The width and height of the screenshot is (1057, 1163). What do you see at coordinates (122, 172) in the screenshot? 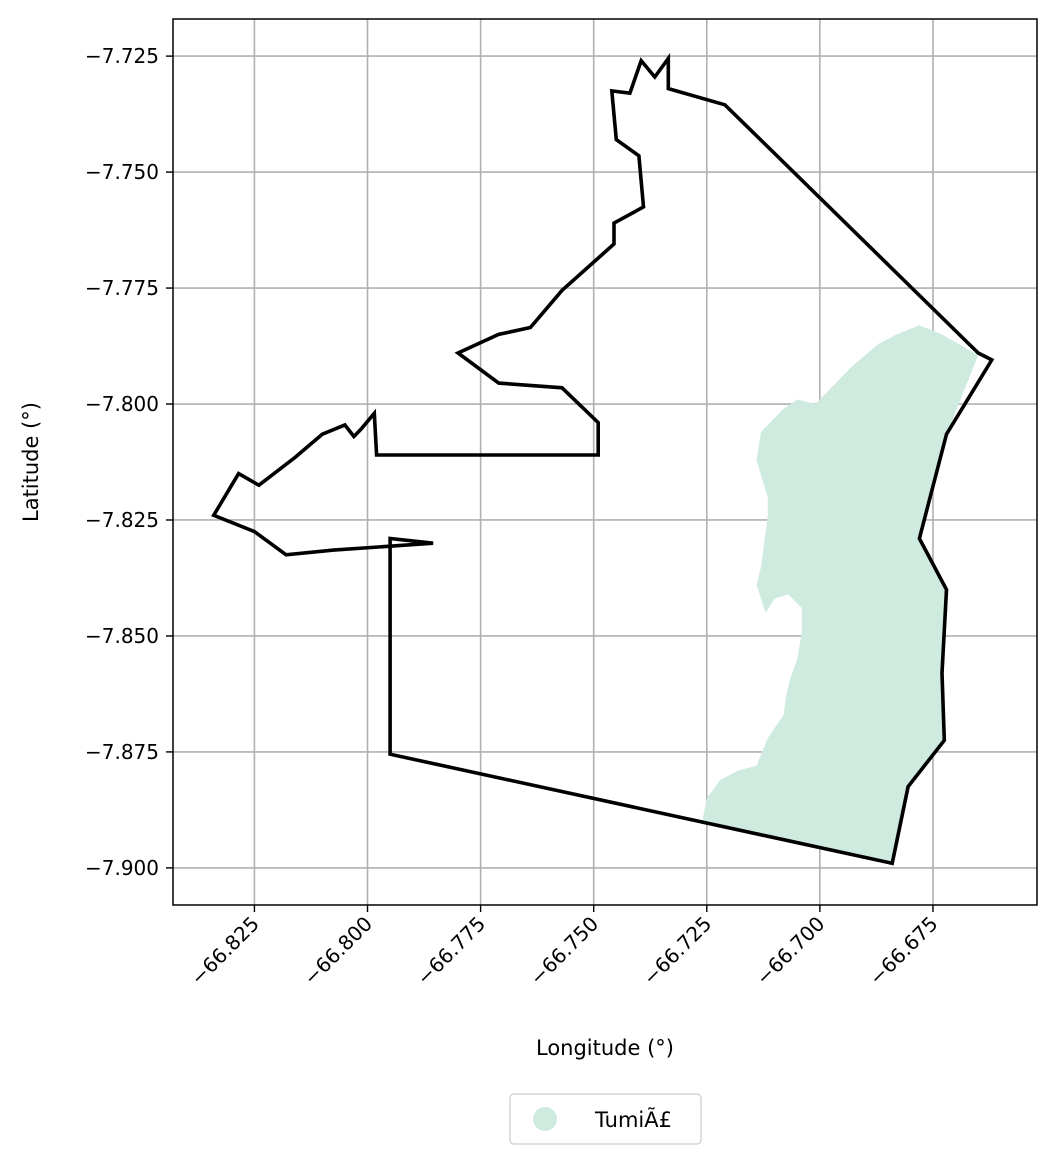
I see `y-tick-label: −7.750` at bounding box center [122, 172].